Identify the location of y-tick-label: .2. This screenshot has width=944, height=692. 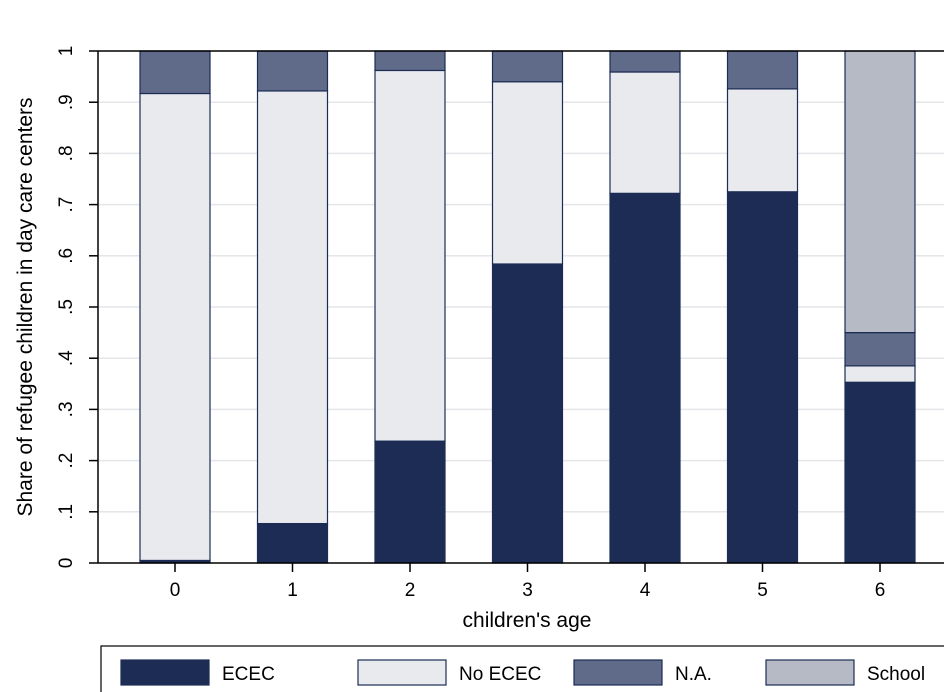
(66, 461).